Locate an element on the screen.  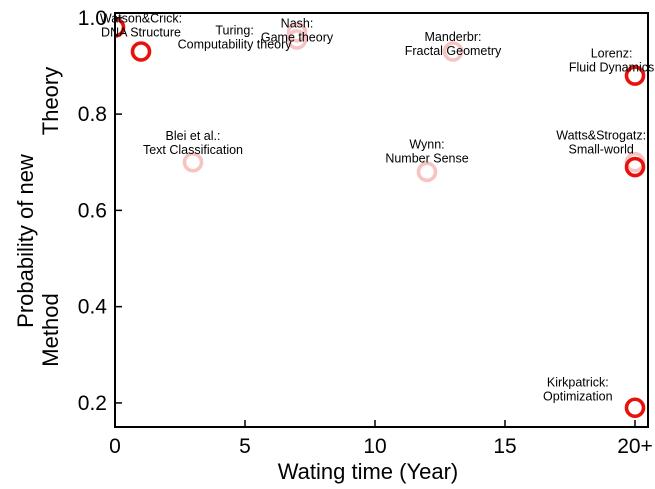
annotation-text: Fractal Geometry is located at coordinates (453, 51).